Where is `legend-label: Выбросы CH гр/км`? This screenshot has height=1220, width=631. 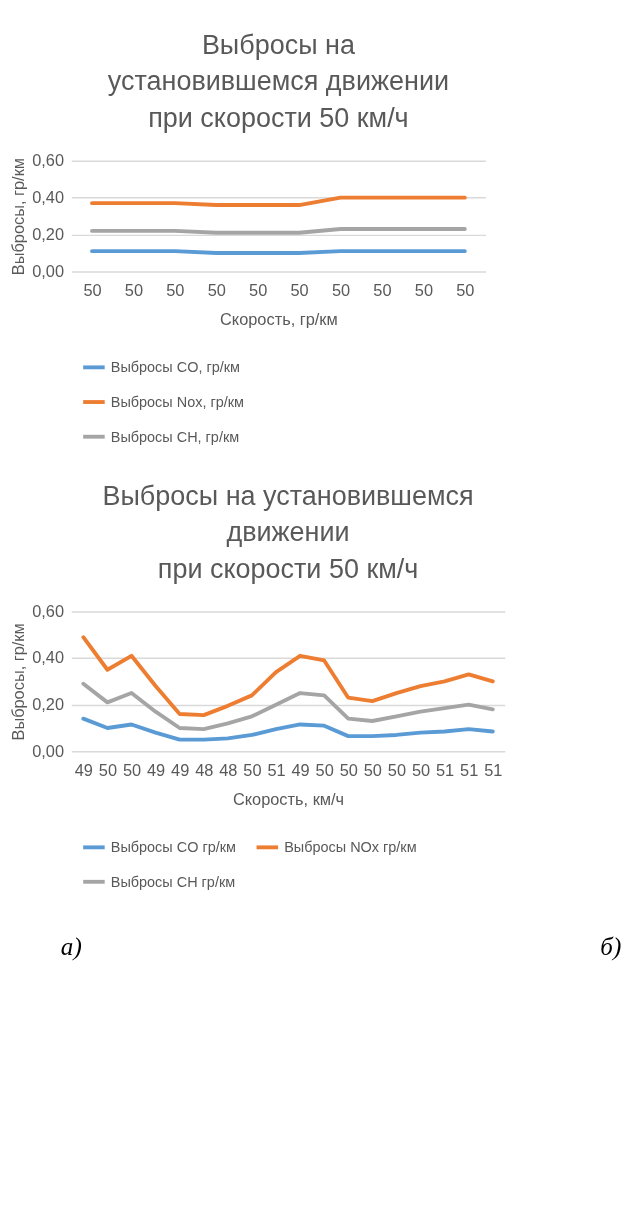
legend-label: Выбросы CH гр/км is located at coordinates (173, 881).